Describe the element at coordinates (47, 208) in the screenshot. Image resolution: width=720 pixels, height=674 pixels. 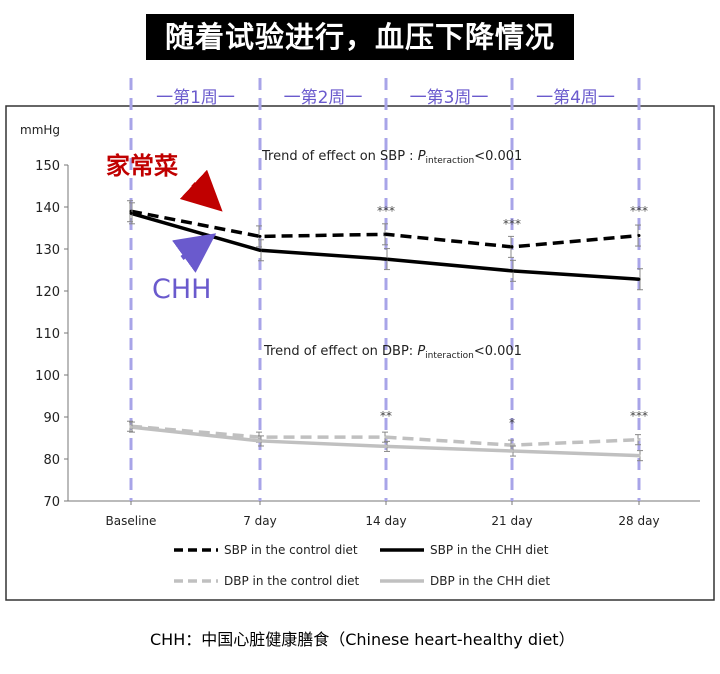
I see `y-tick-label: 140` at that location.